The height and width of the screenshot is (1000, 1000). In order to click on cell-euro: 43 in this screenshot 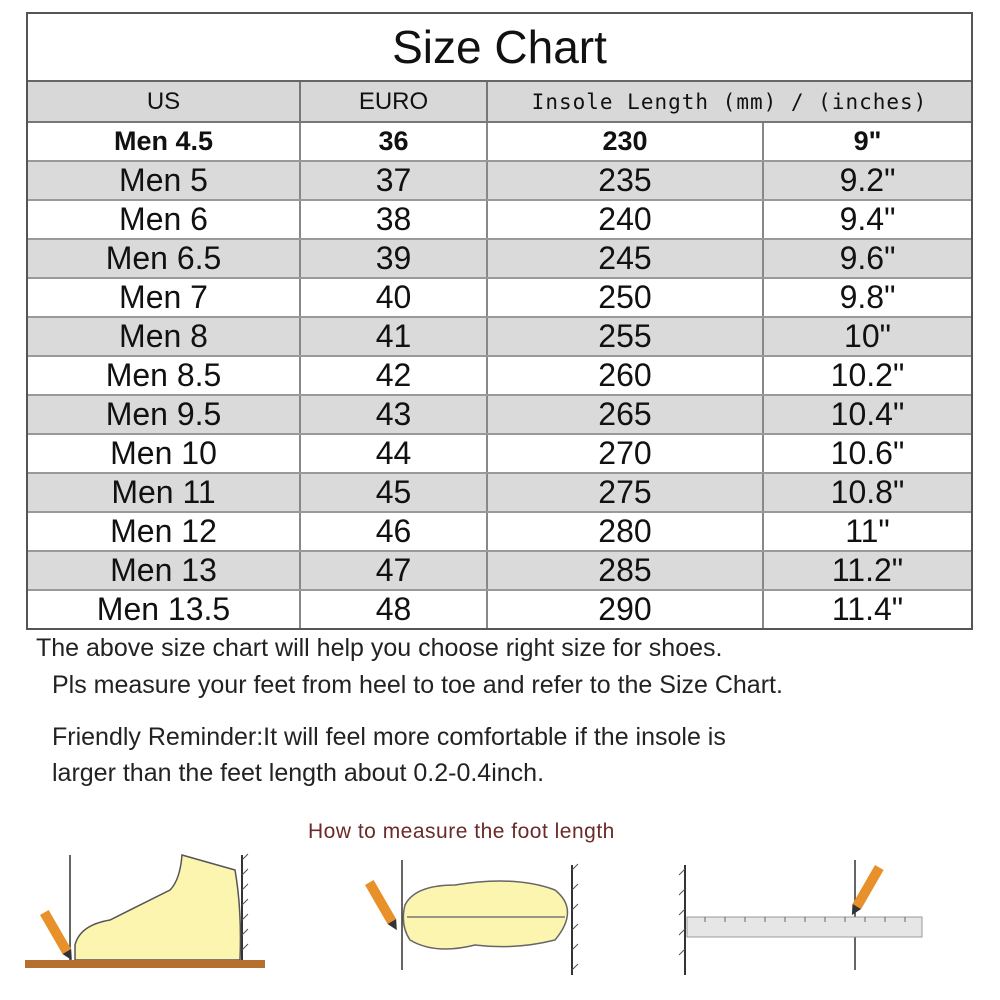, I will do `click(394, 414)`.